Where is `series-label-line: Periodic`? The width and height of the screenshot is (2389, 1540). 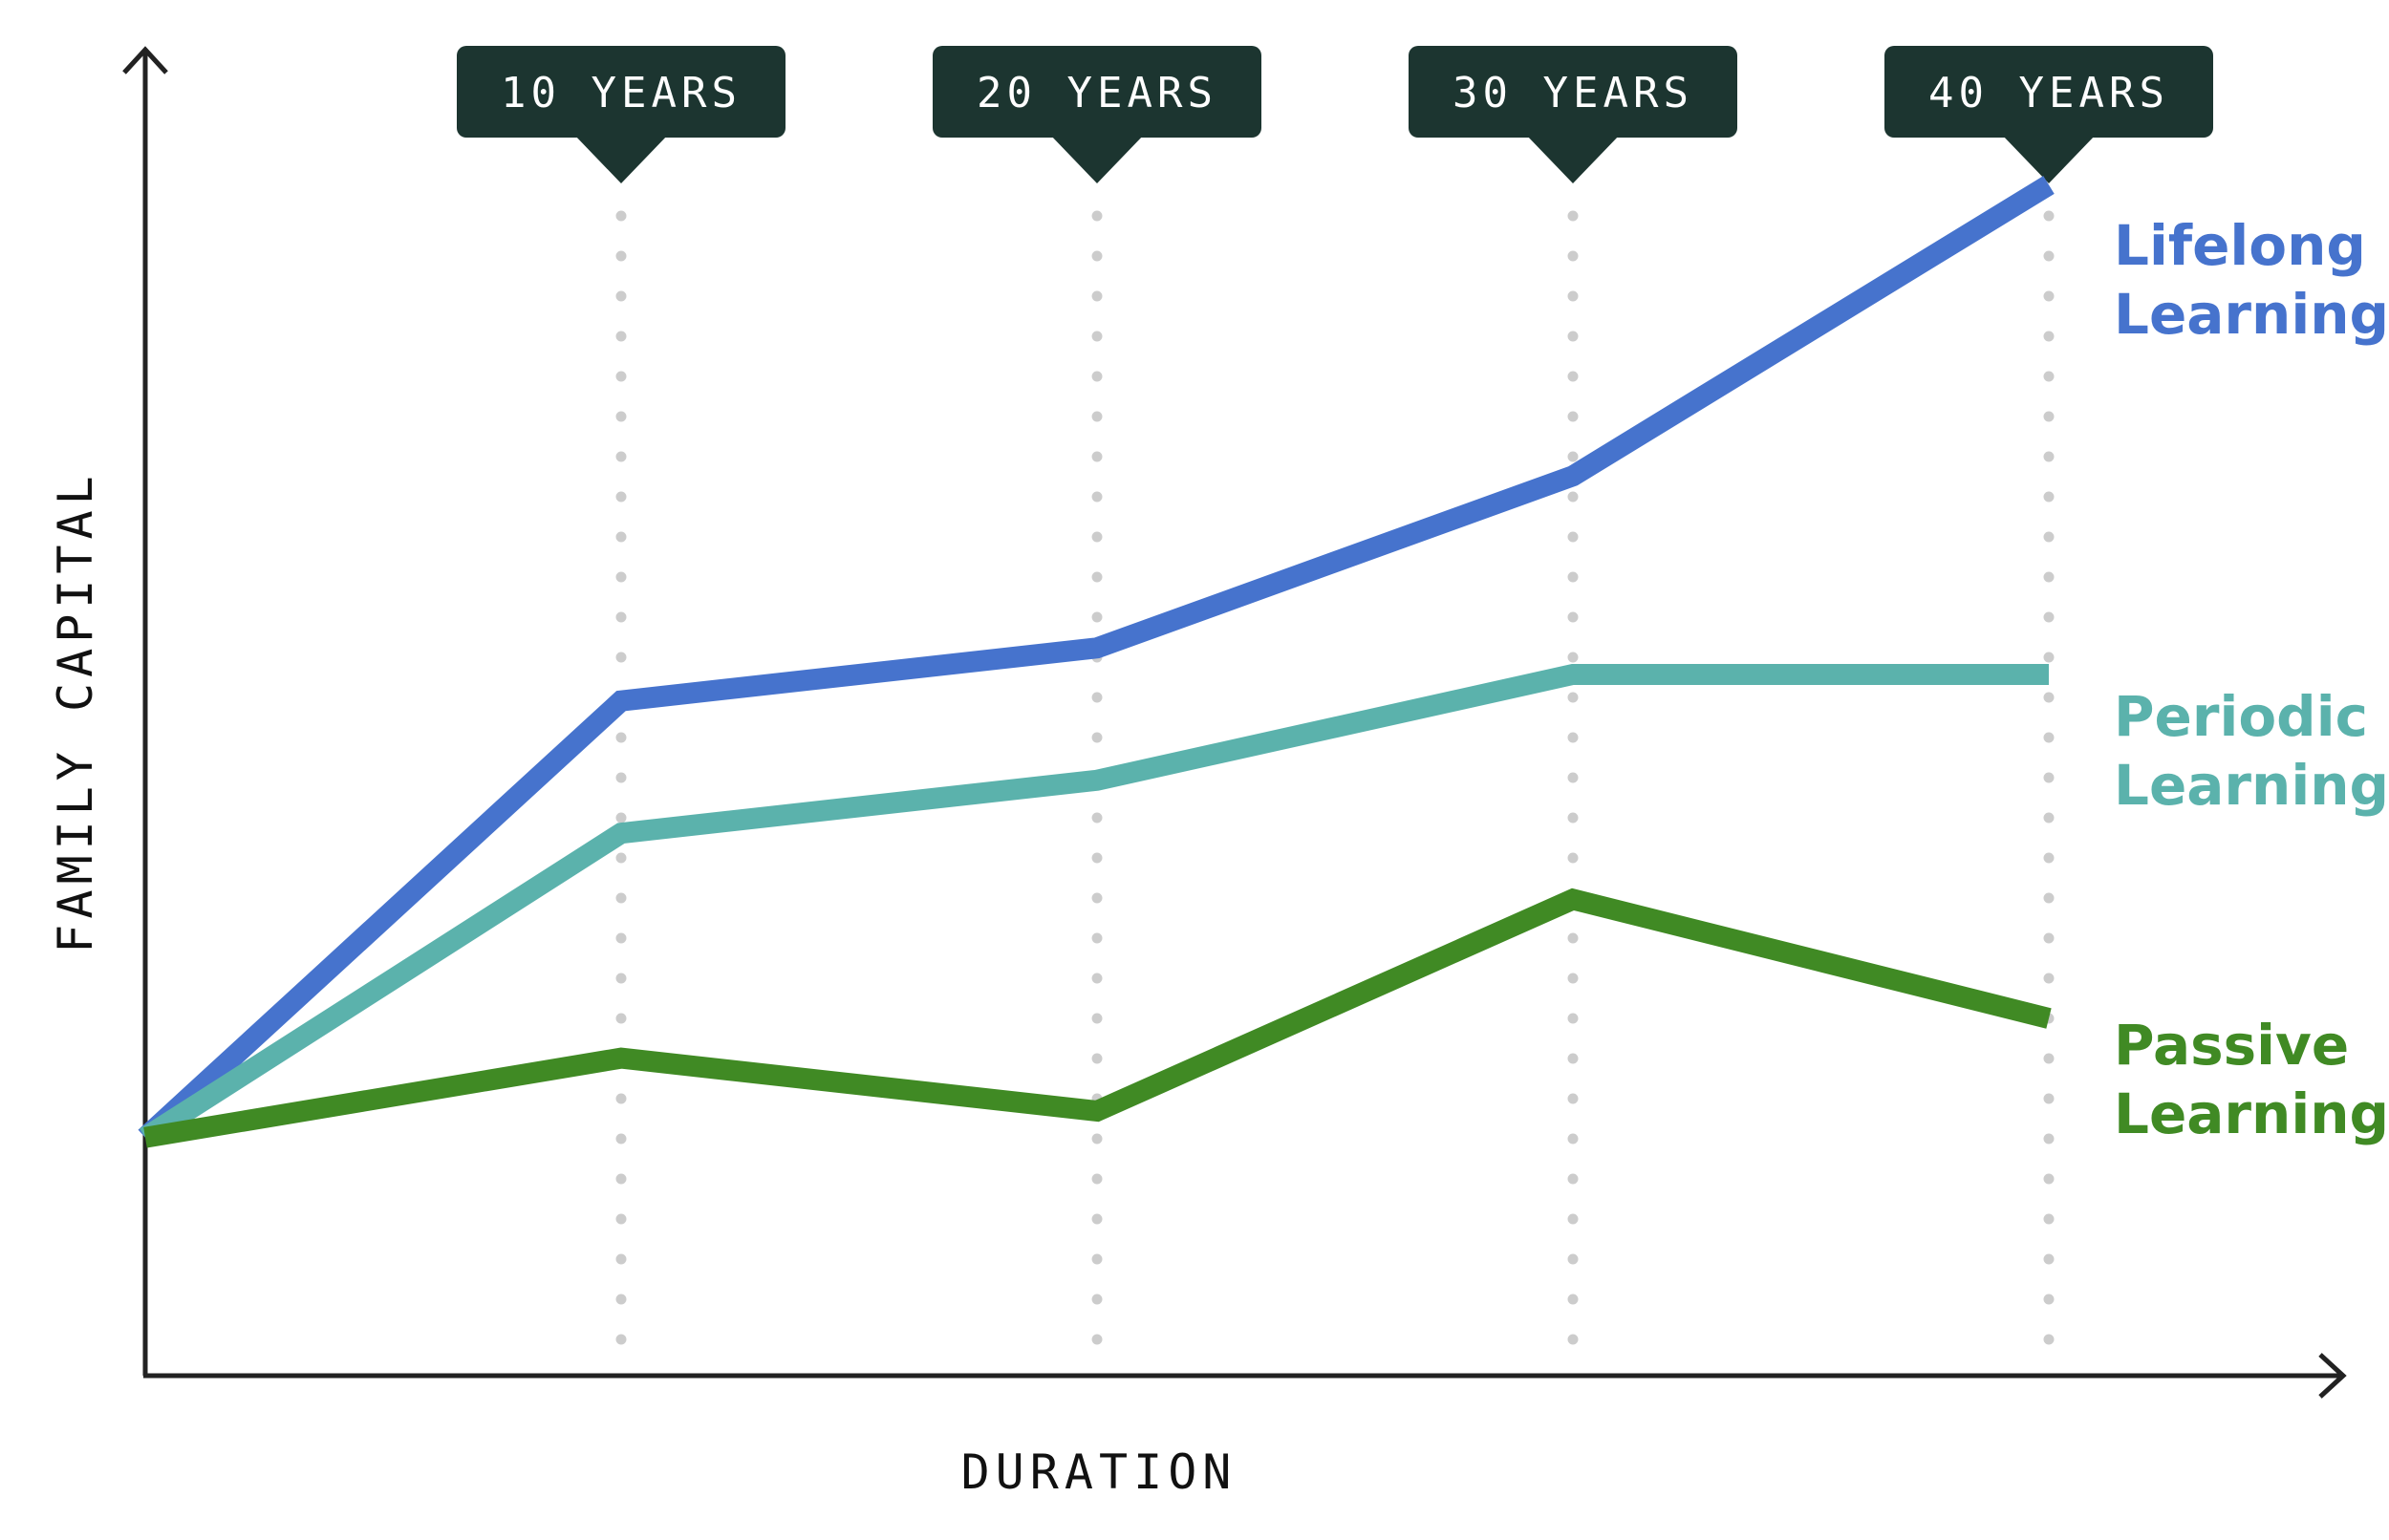
series-label-line: Periodic is located at coordinates (2241, 717).